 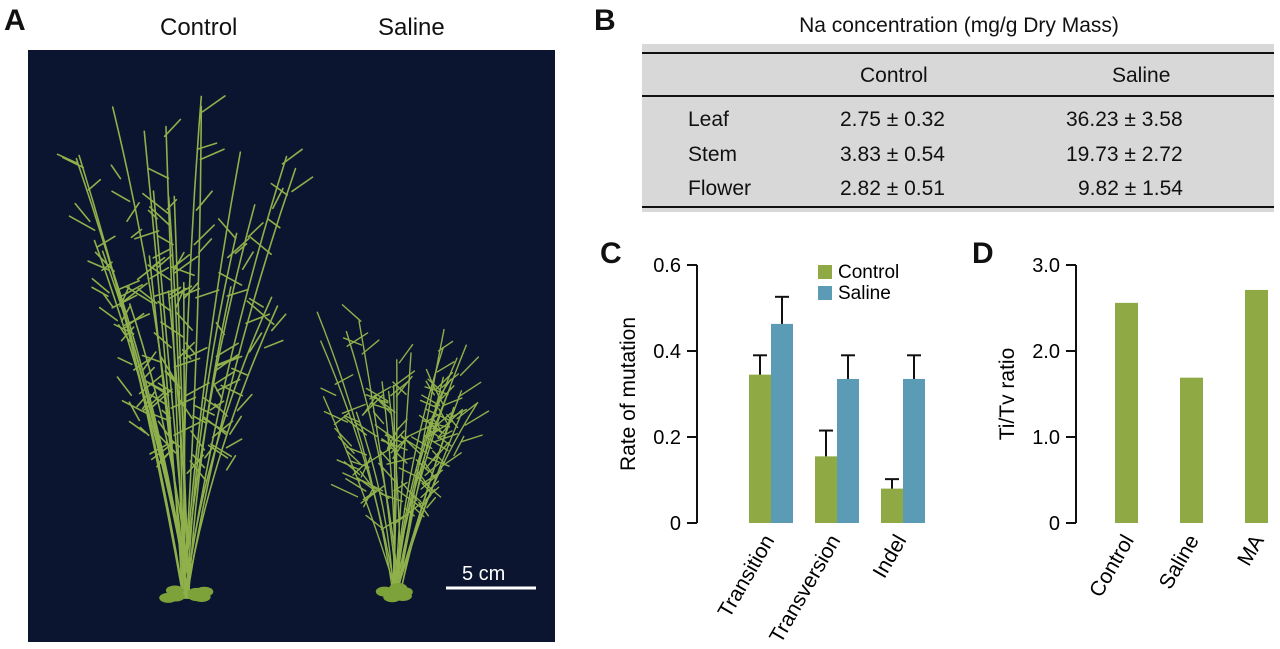 I want to click on bar-control-transversion, so click(x=826, y=489).